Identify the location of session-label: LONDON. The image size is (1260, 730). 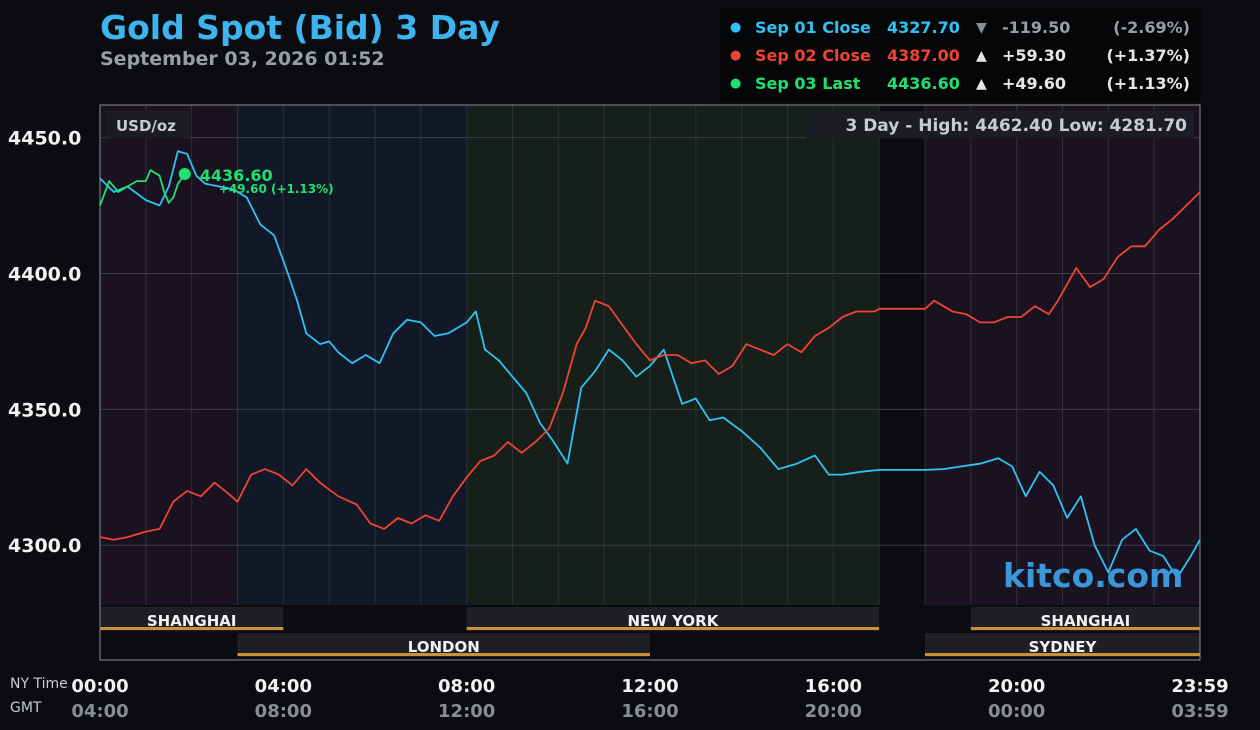
(444, 647).